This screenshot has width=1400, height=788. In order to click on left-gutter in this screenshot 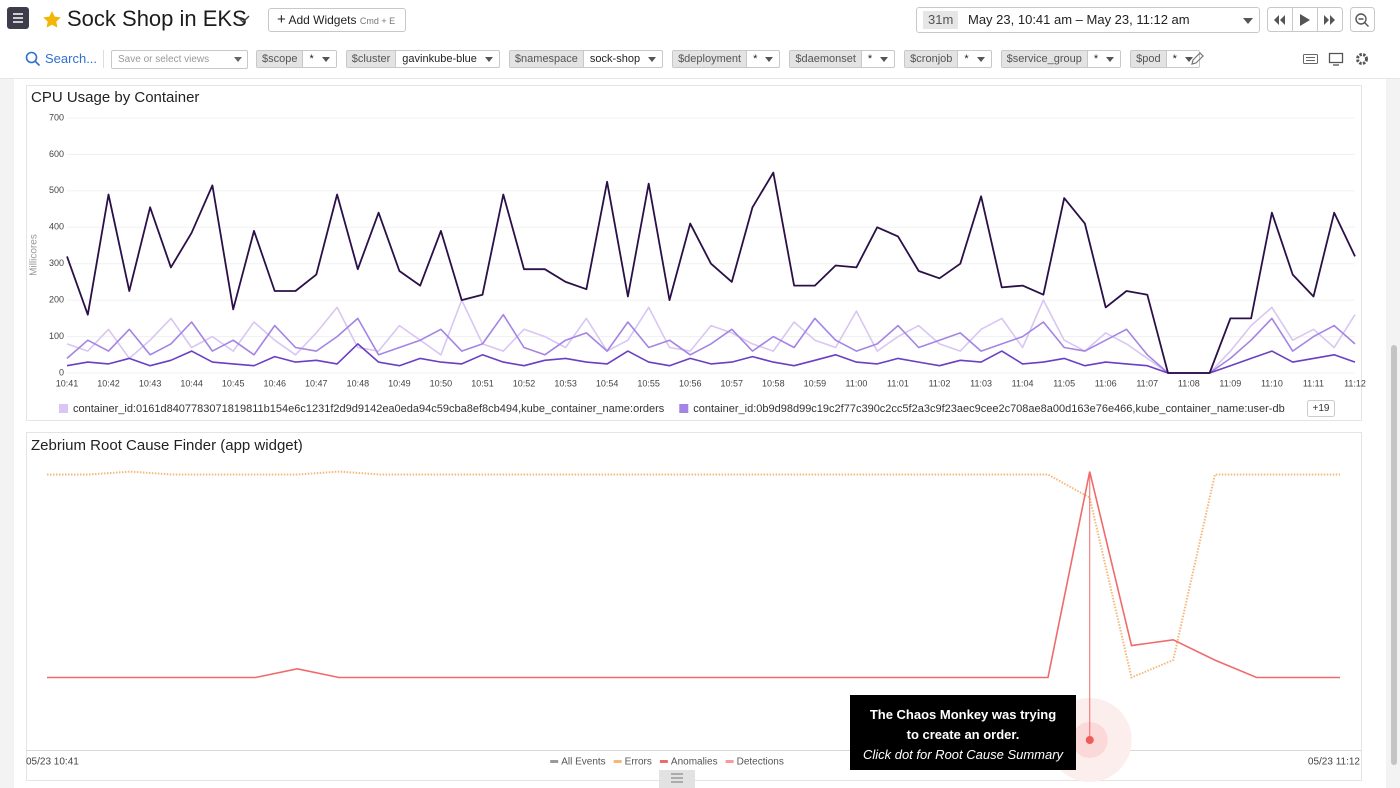, I will do `click(7, 433)`.